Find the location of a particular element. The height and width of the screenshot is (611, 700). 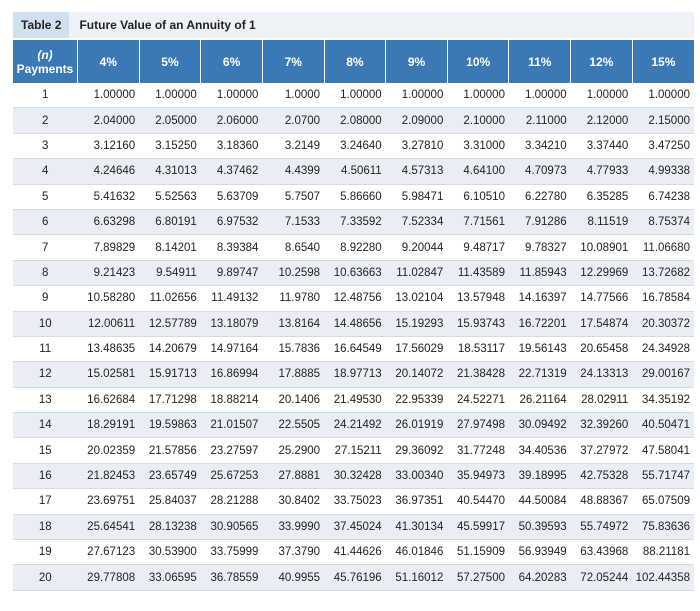

value-cell: 30.8402 is located at coordinates (293, 501).